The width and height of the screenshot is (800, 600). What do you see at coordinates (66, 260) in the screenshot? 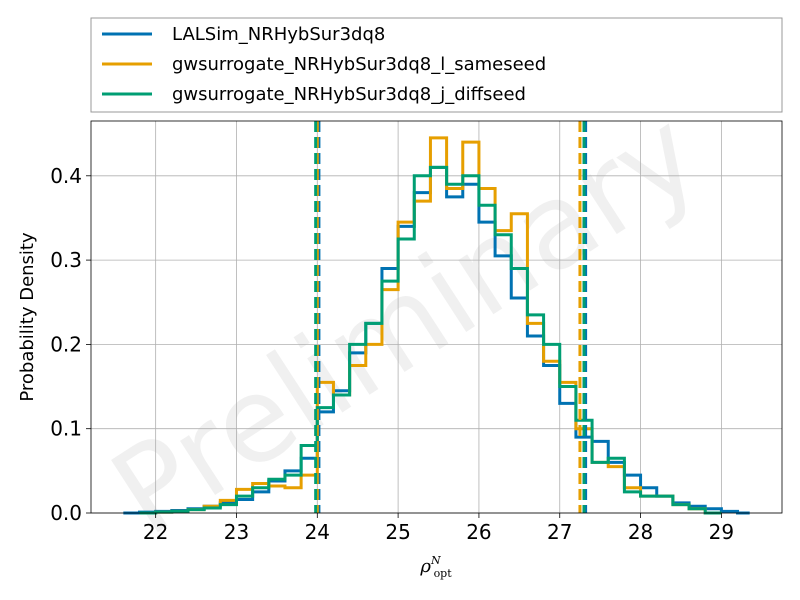
I see `y-tick-label: 0.3` at bounding box center [66, 260].